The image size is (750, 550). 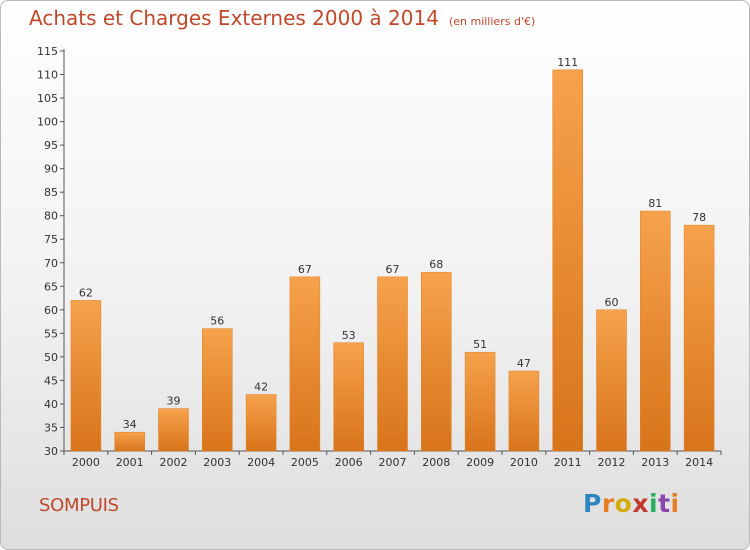 I want to click on y-tick-label: 110, so click(x=47, y=75).